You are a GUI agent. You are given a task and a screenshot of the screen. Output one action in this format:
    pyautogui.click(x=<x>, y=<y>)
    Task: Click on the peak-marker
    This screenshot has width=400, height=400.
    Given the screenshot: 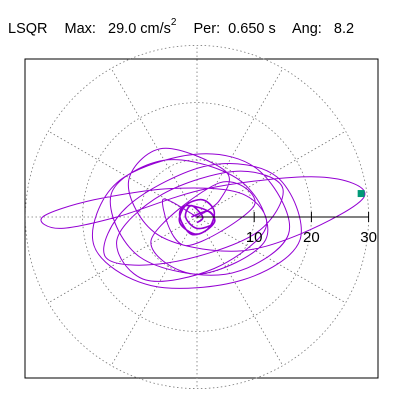 What is the action you would take?
    pyautogui.click(x=361, y=194)
    